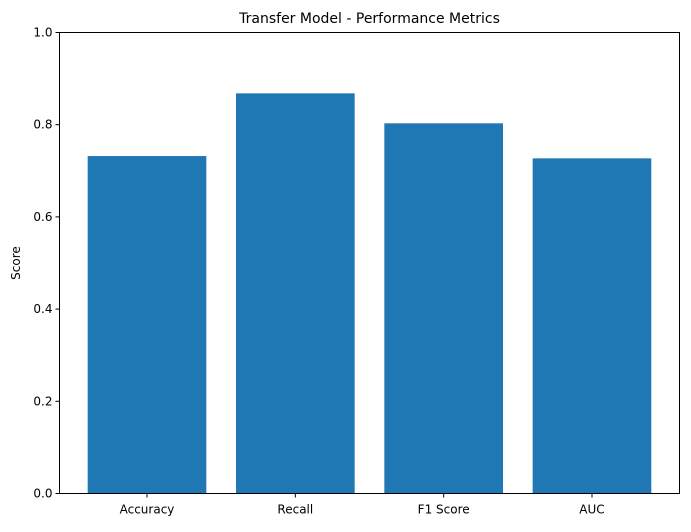 This screenshot has width=691, height=532. Describe the element at coordinates (295, 293) in the screenshot. I see `bar-recall` at that location.